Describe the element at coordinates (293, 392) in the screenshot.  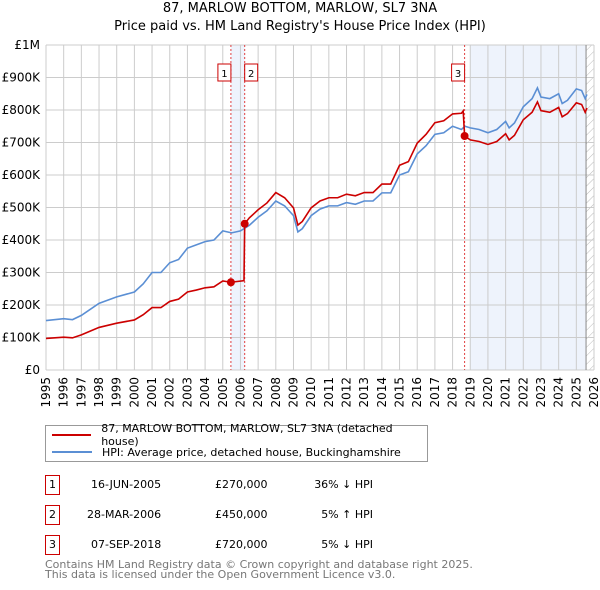
I see `x-tick-label: 2009` at that location.